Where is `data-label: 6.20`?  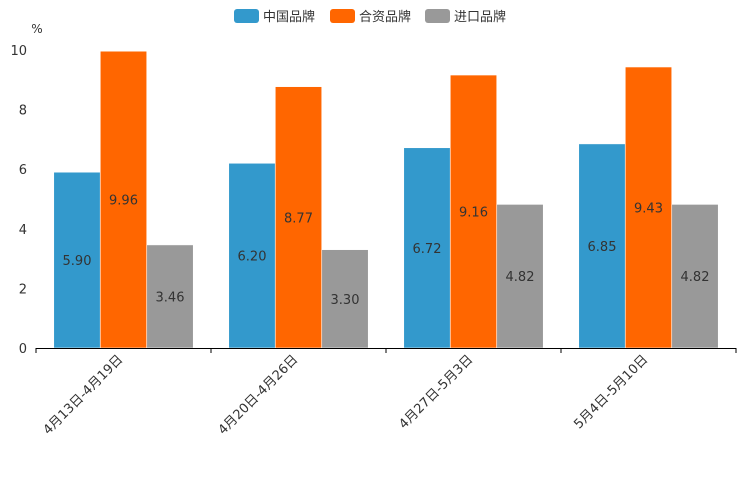 data-label: 6.20 is located at coordinates (252, 257).